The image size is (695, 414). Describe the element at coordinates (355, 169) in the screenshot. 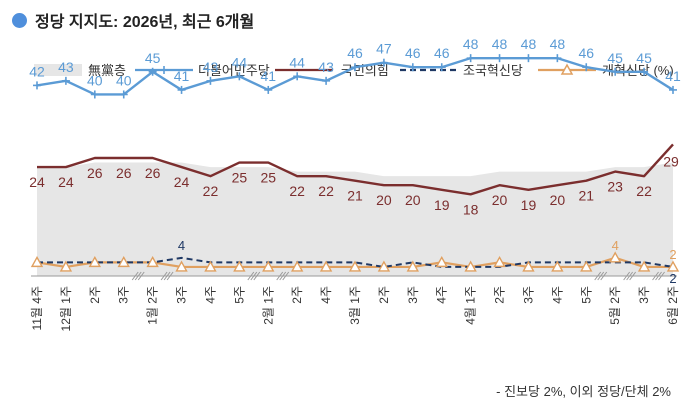

I see `series-line-ppp` at that location.